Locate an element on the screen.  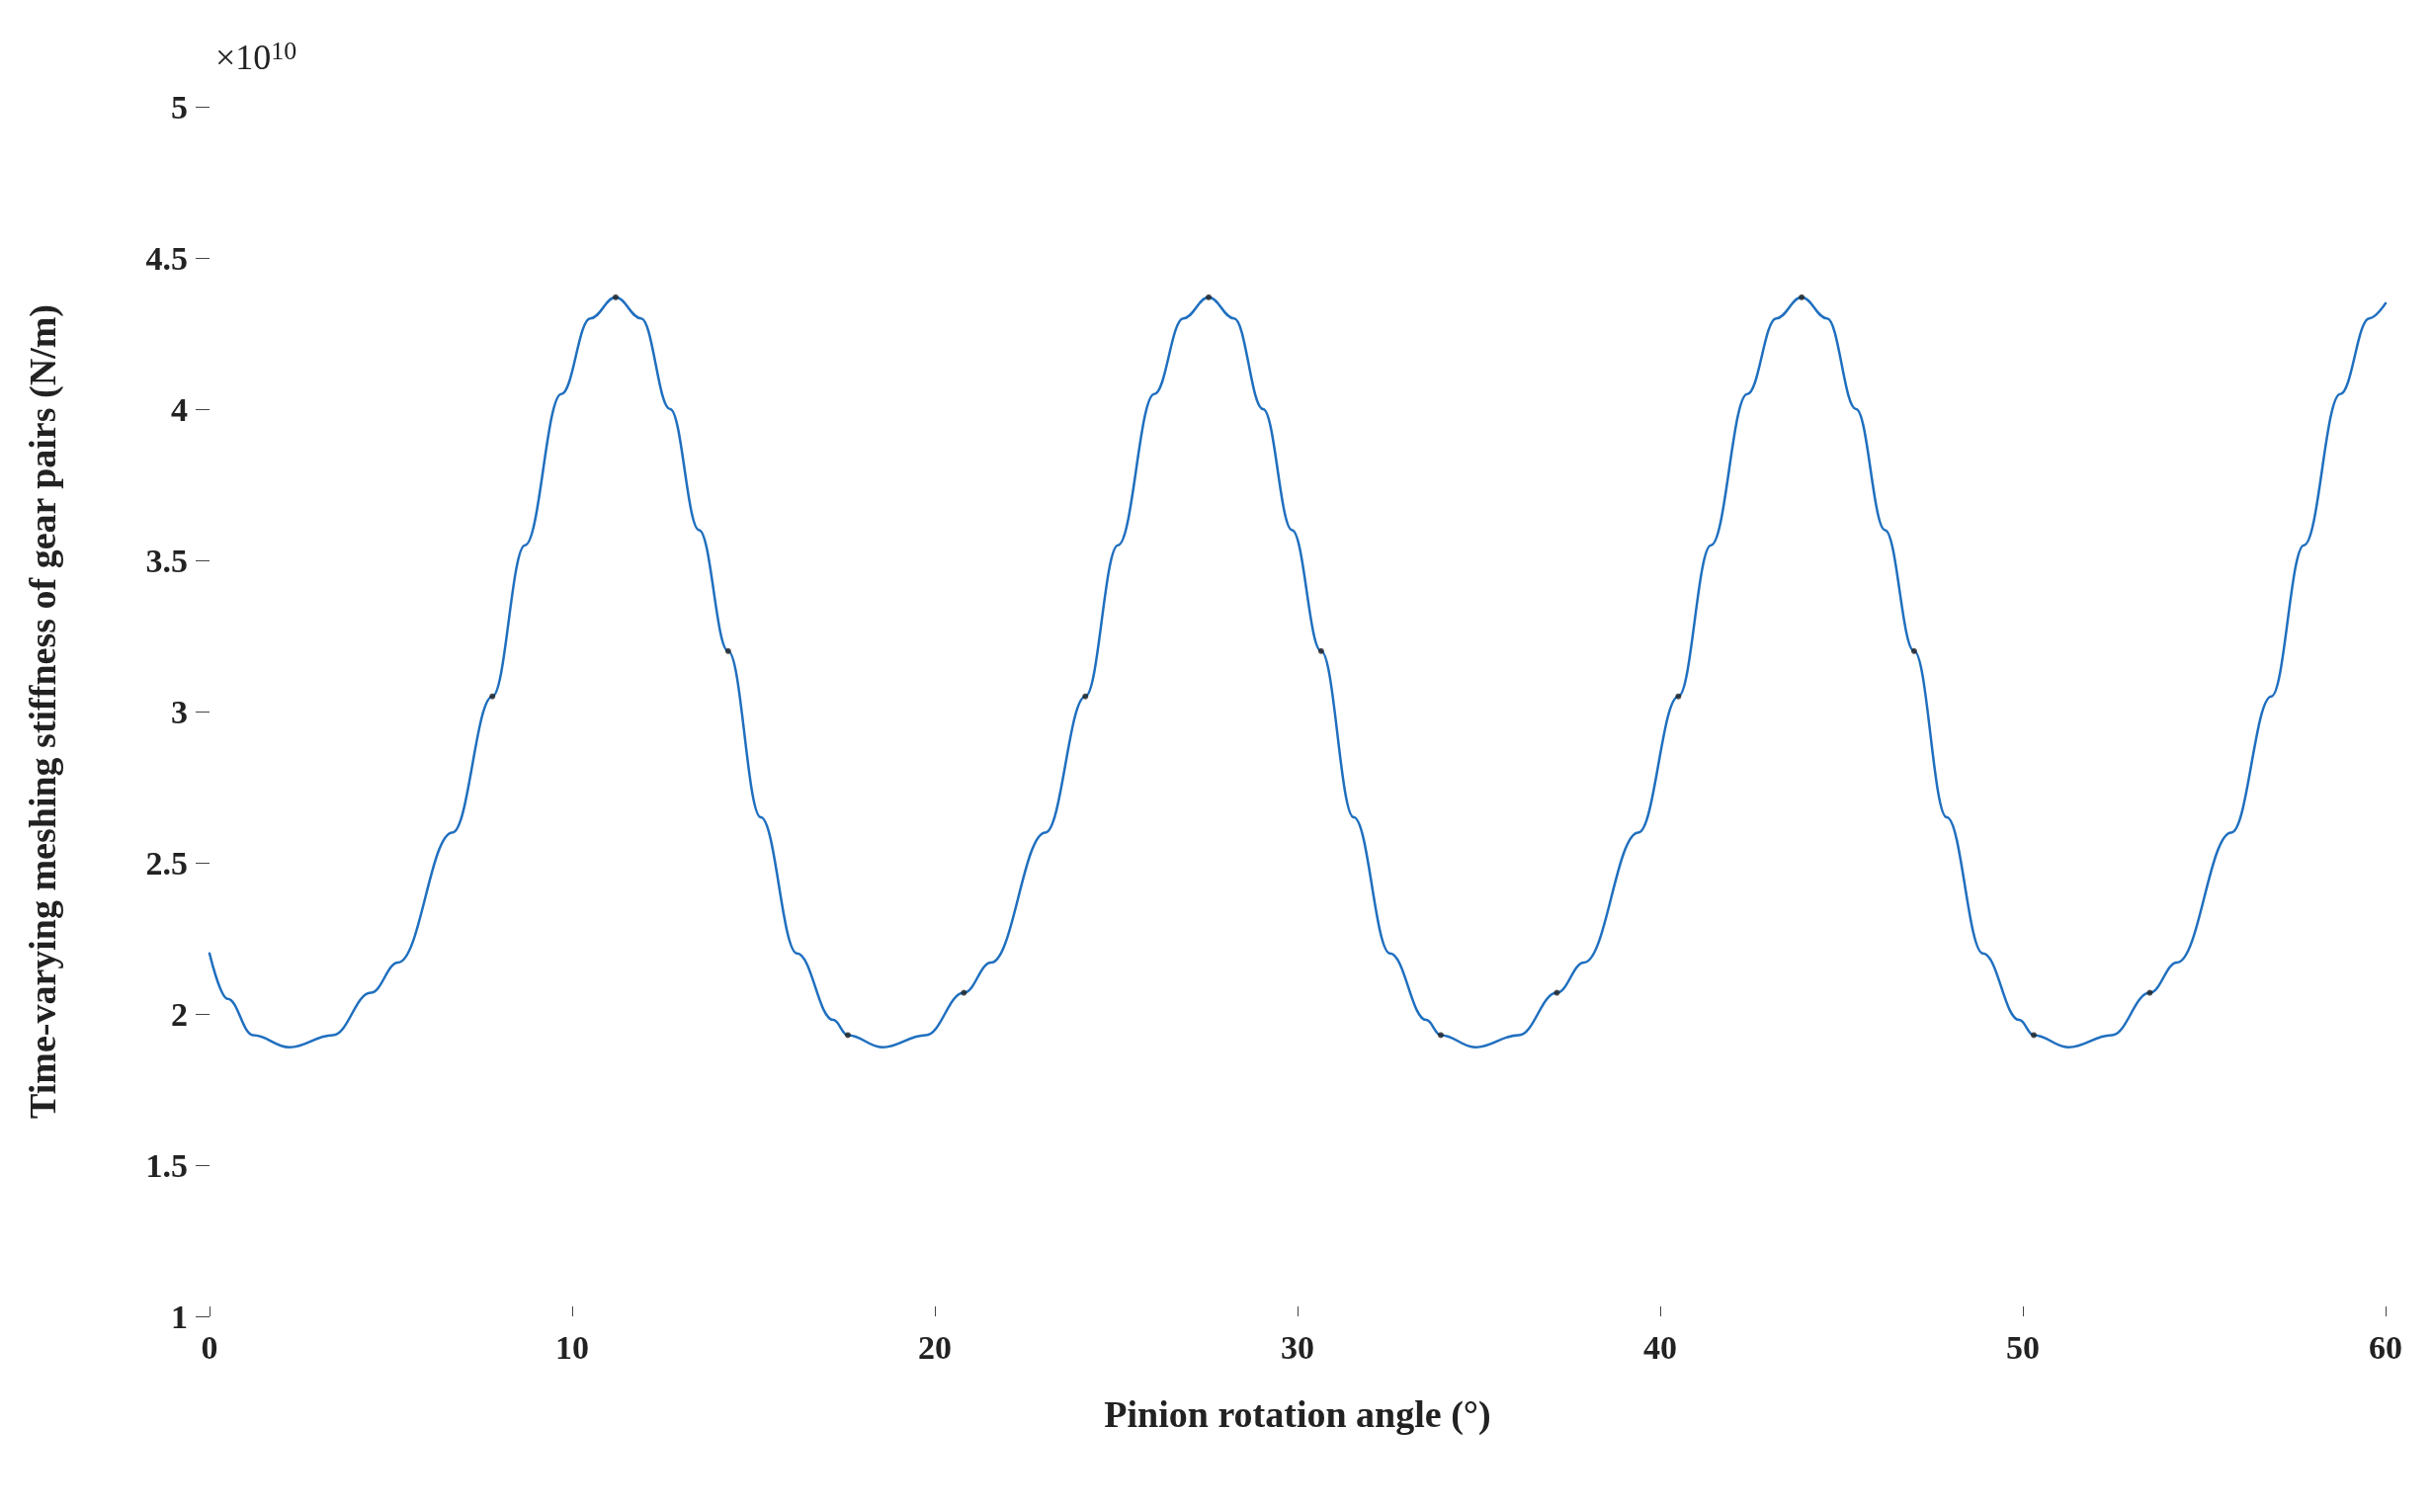
x-tick-label: 20 is located at coordinates (935, 1347).